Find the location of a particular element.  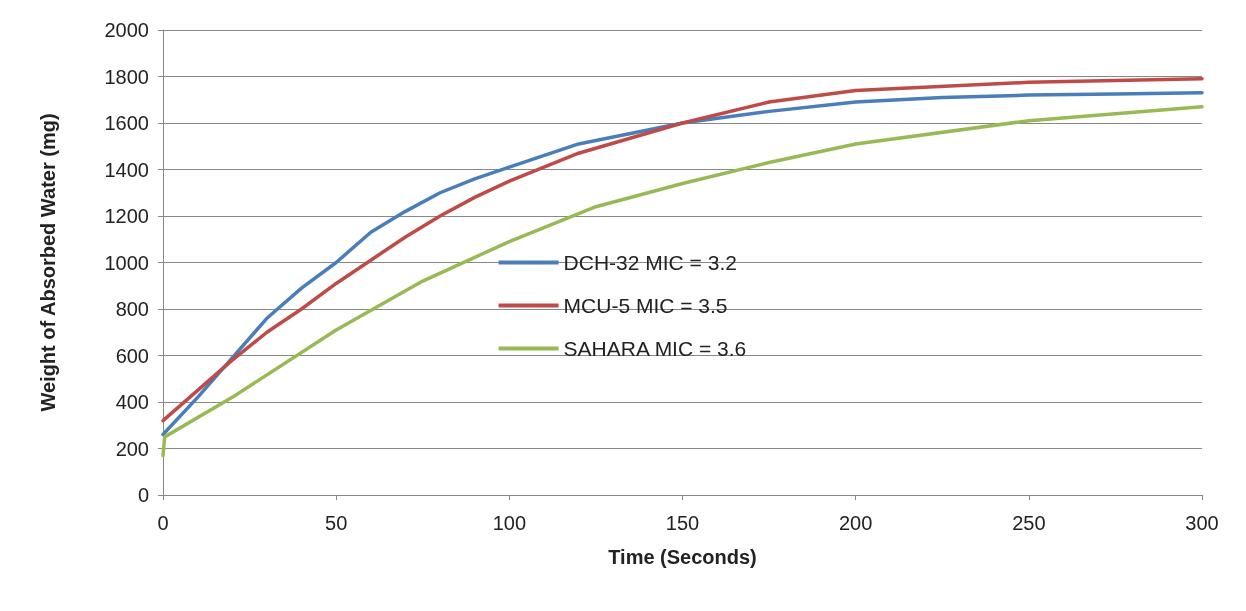

y-tick-label: 1800 is located at coordinates (126, 76).